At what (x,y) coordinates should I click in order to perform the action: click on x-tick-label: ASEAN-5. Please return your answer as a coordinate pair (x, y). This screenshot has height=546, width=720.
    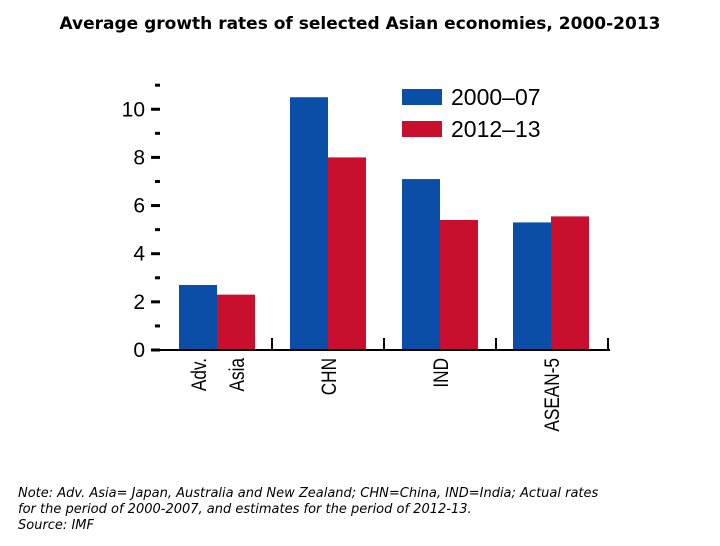
    Looking at the image, I should click on (553, 395).